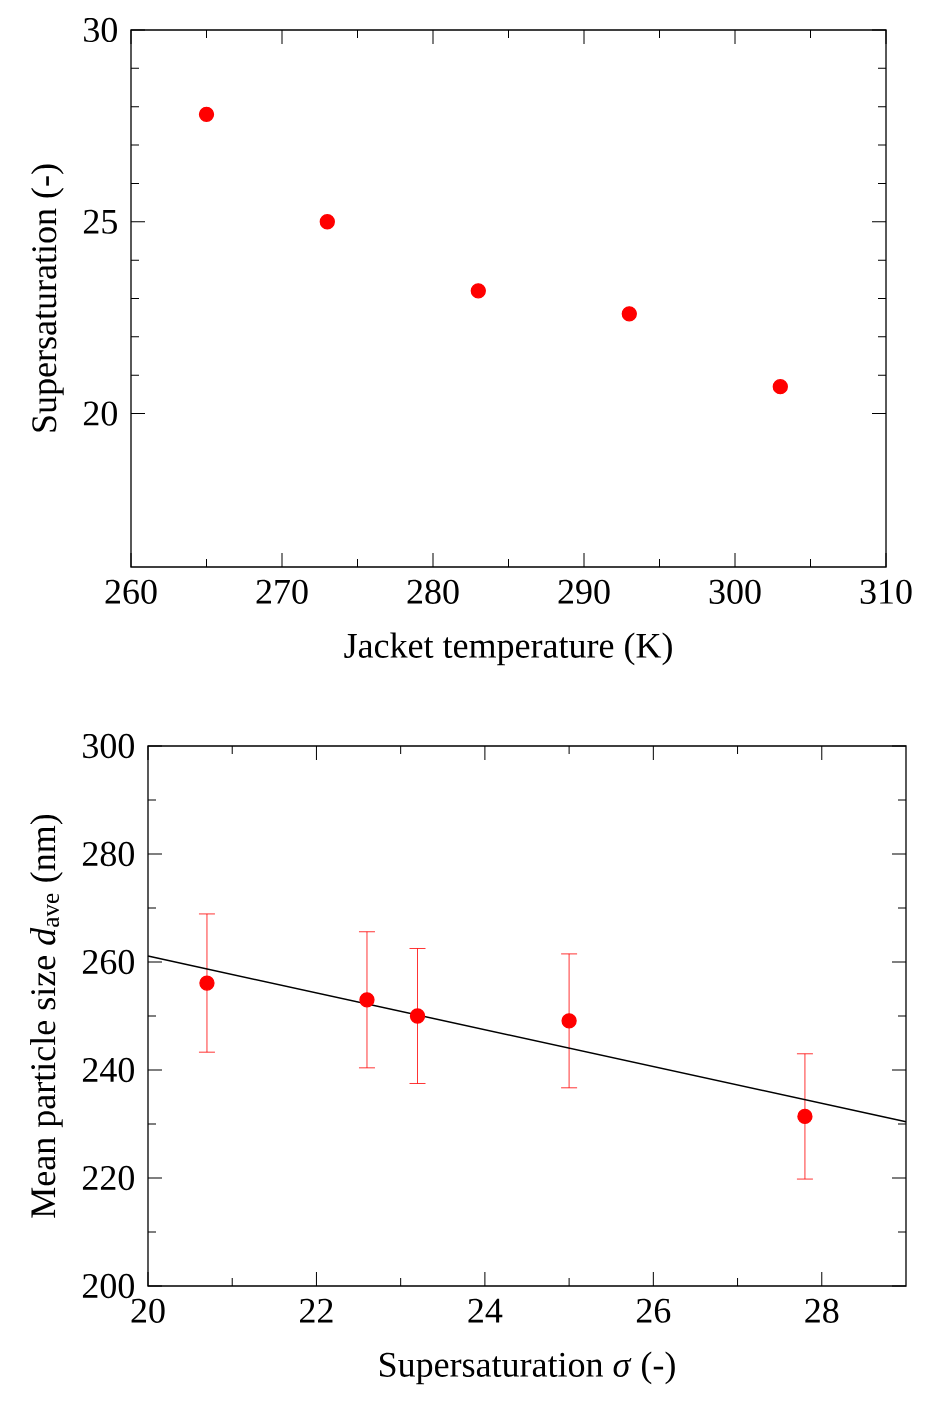 The image size is (927, 1404). Describe the element at coordinates (822, 1310) in the screenshot. I see `x-tick-label: 28` at that location.